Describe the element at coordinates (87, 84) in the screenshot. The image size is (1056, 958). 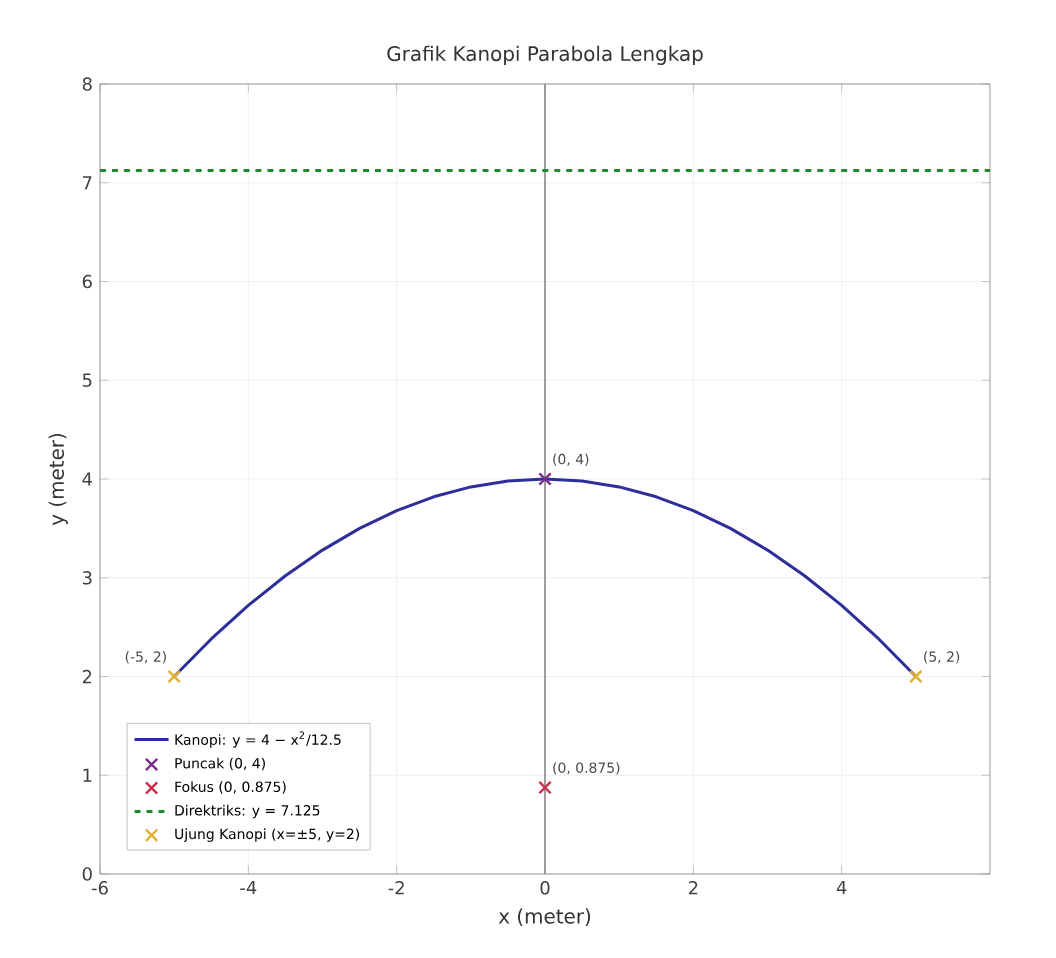
I see `y-tick-label: 8` at that location.